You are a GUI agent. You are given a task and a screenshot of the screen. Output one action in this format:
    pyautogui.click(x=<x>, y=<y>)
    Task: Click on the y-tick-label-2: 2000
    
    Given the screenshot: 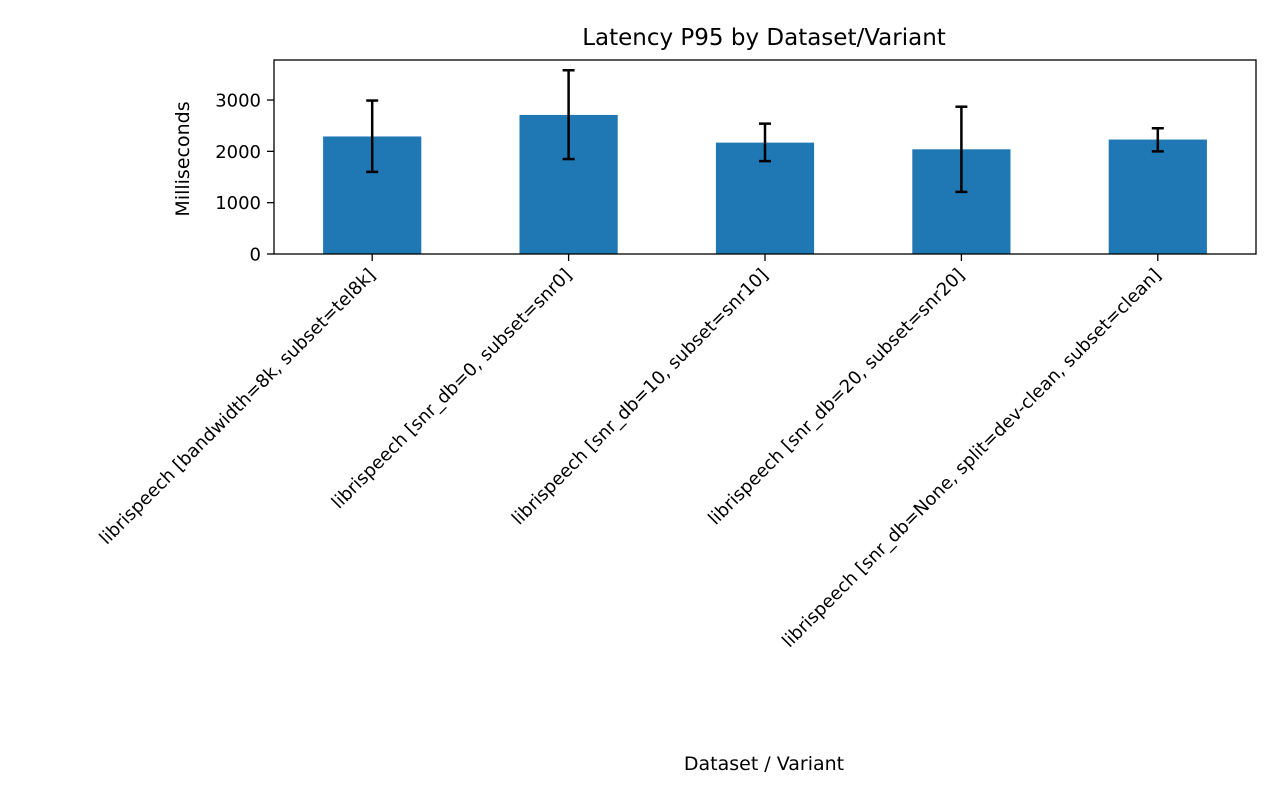 What is the action you would take?
    pyautogui.click(x=238, y=152)
    